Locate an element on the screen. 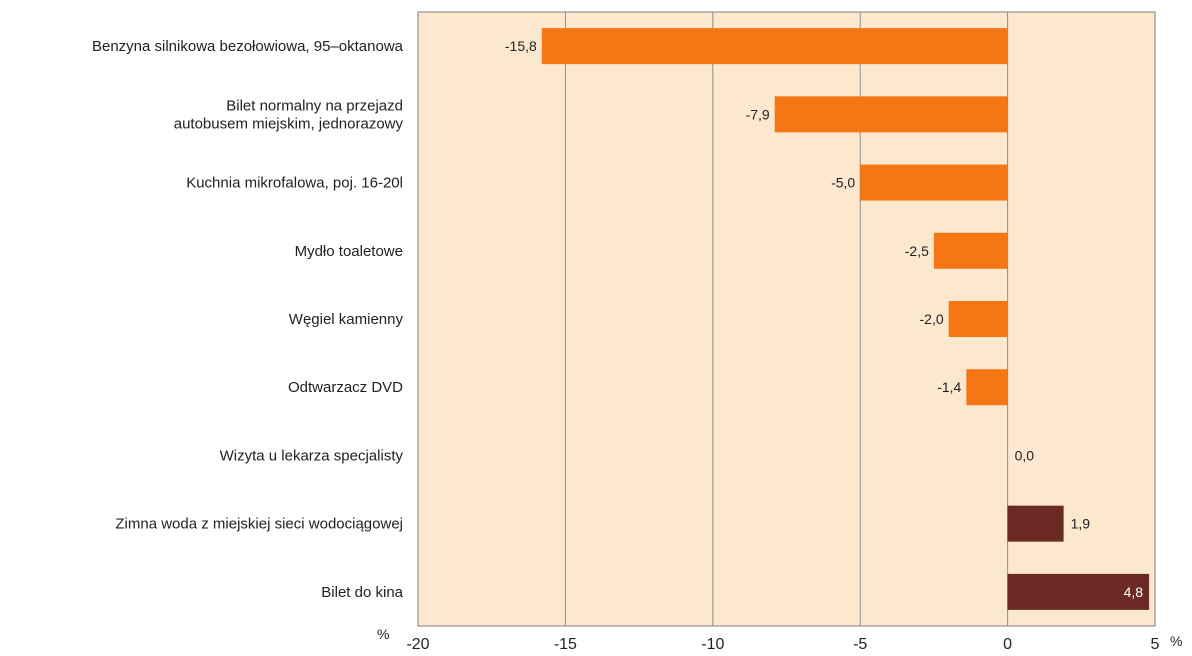  data-label: -15,8 is located at coordinates (521, 46).